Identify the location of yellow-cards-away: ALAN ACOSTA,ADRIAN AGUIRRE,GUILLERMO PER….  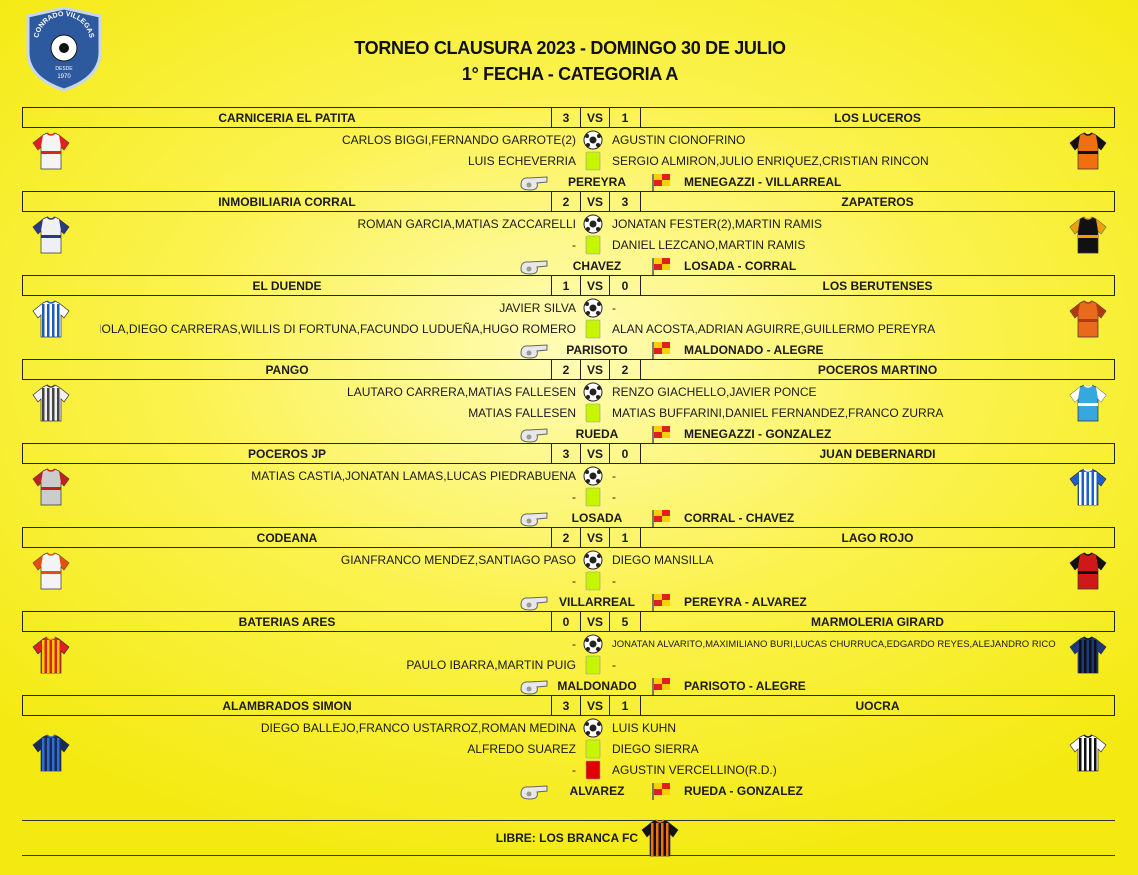
(774, 329).